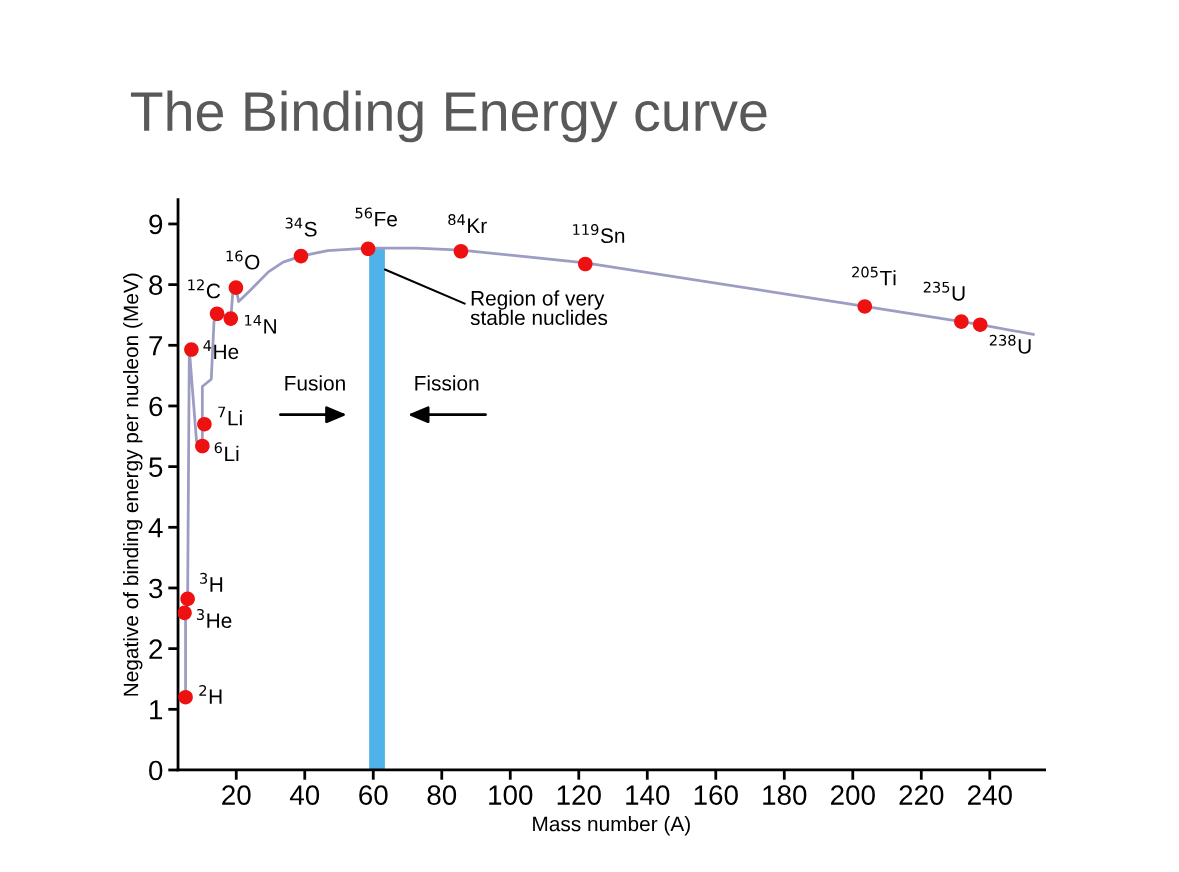  I want to click on x-axis-title: Mass number (A), so click(611, 826).